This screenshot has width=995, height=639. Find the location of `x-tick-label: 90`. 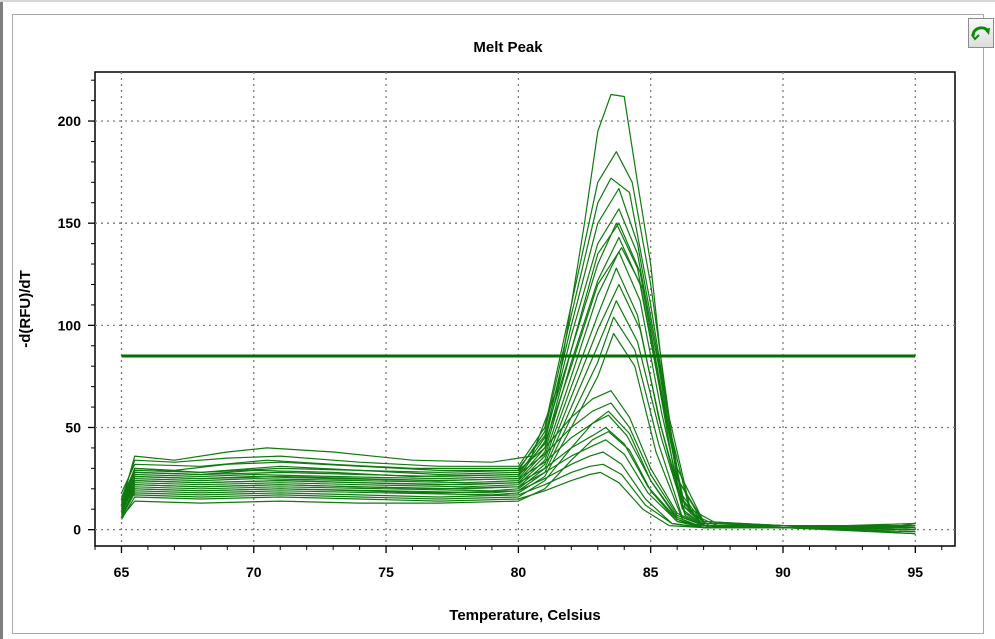

x-tick-label: 90 is located at coordinates (783, 572).